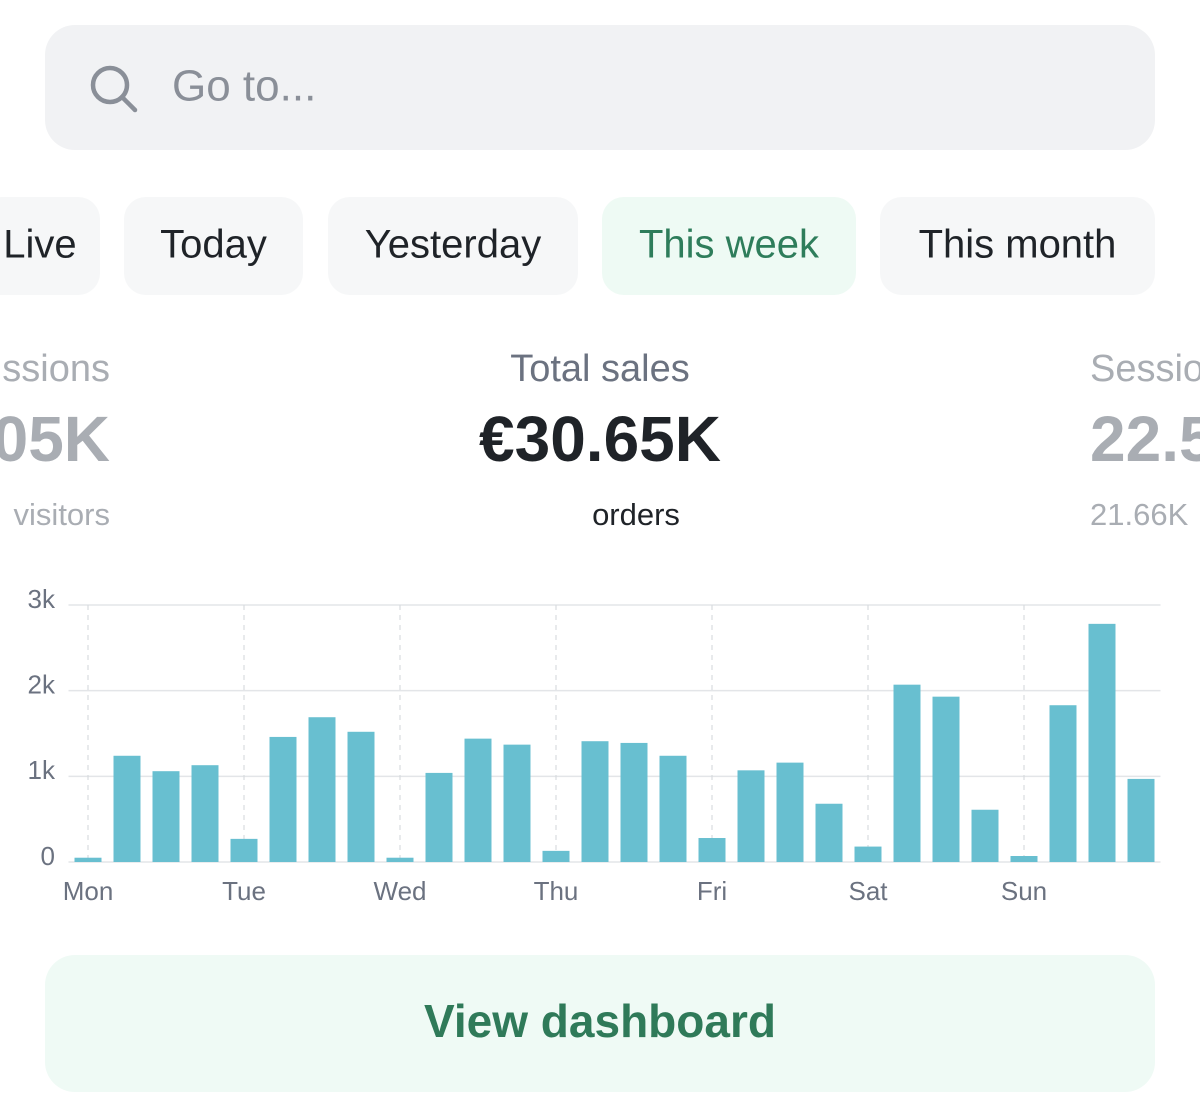 The height and width of the screenshot is (1117, 1200). I want to click on tab-label: This week, so click(729, 245).